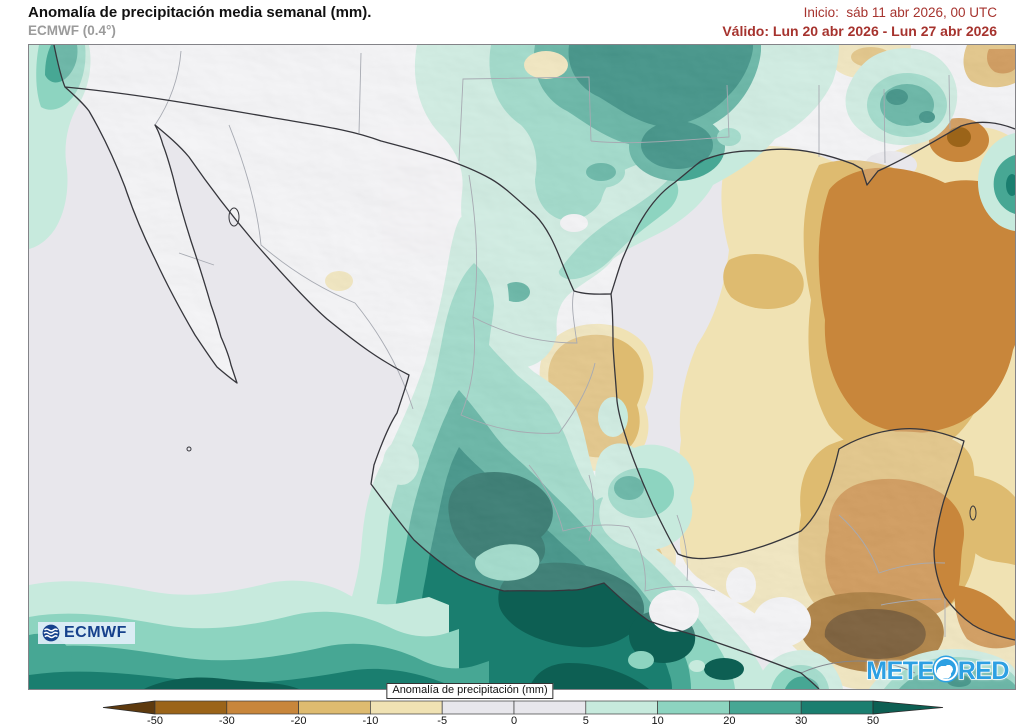 The height and width of the screenshot is (728, 1024). What do you see at coordinates (983, 671) in the screenshot?
I see `meteored-text-suffix: RED` at bounding box center [983, 671].